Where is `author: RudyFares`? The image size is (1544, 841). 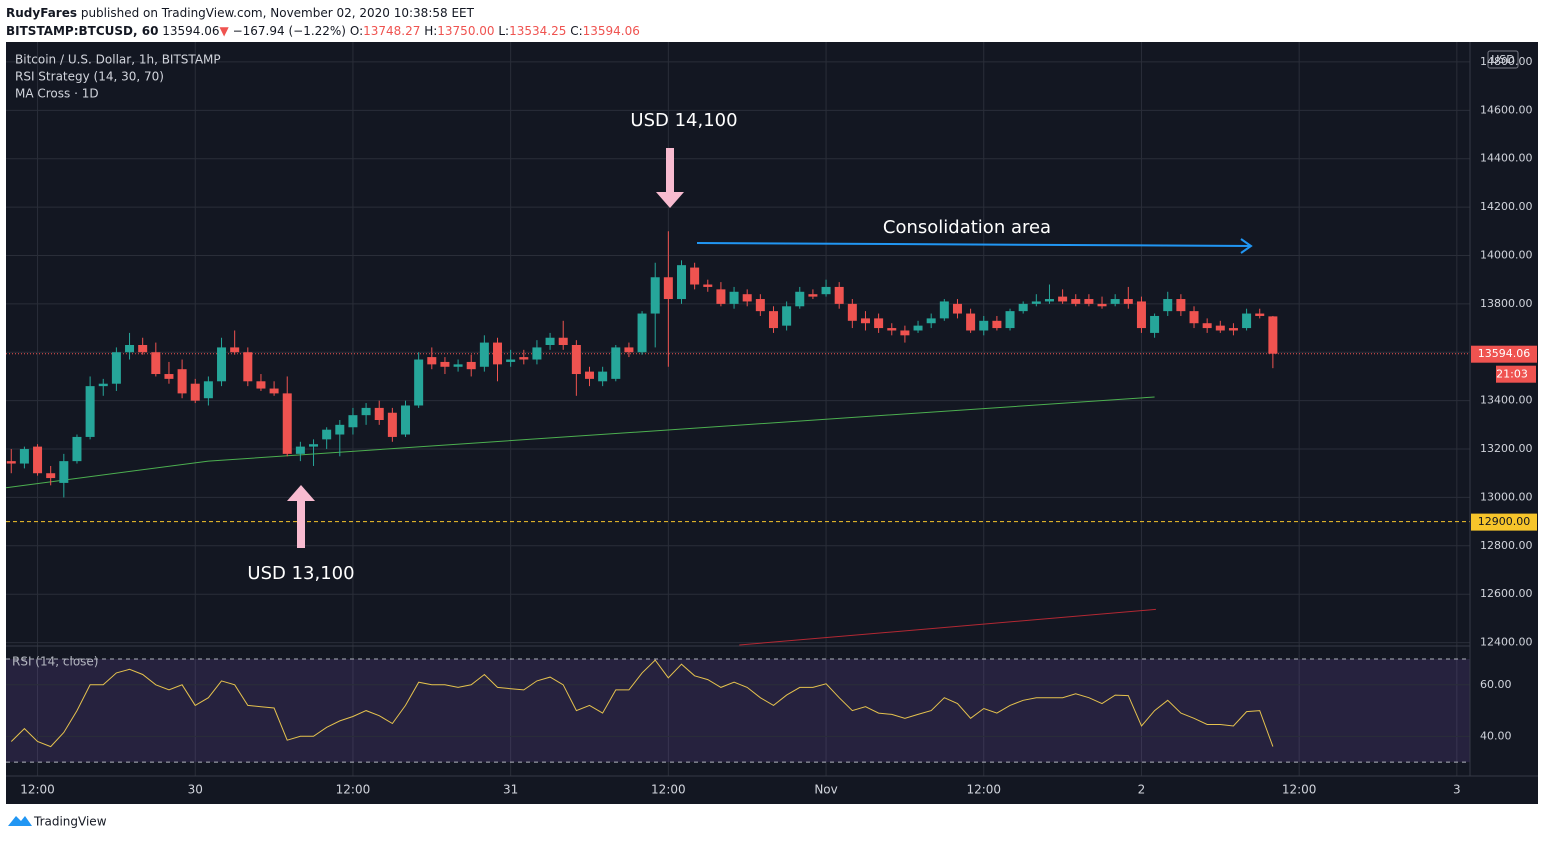 author: RudyFares is located at coordinates (41, 13).